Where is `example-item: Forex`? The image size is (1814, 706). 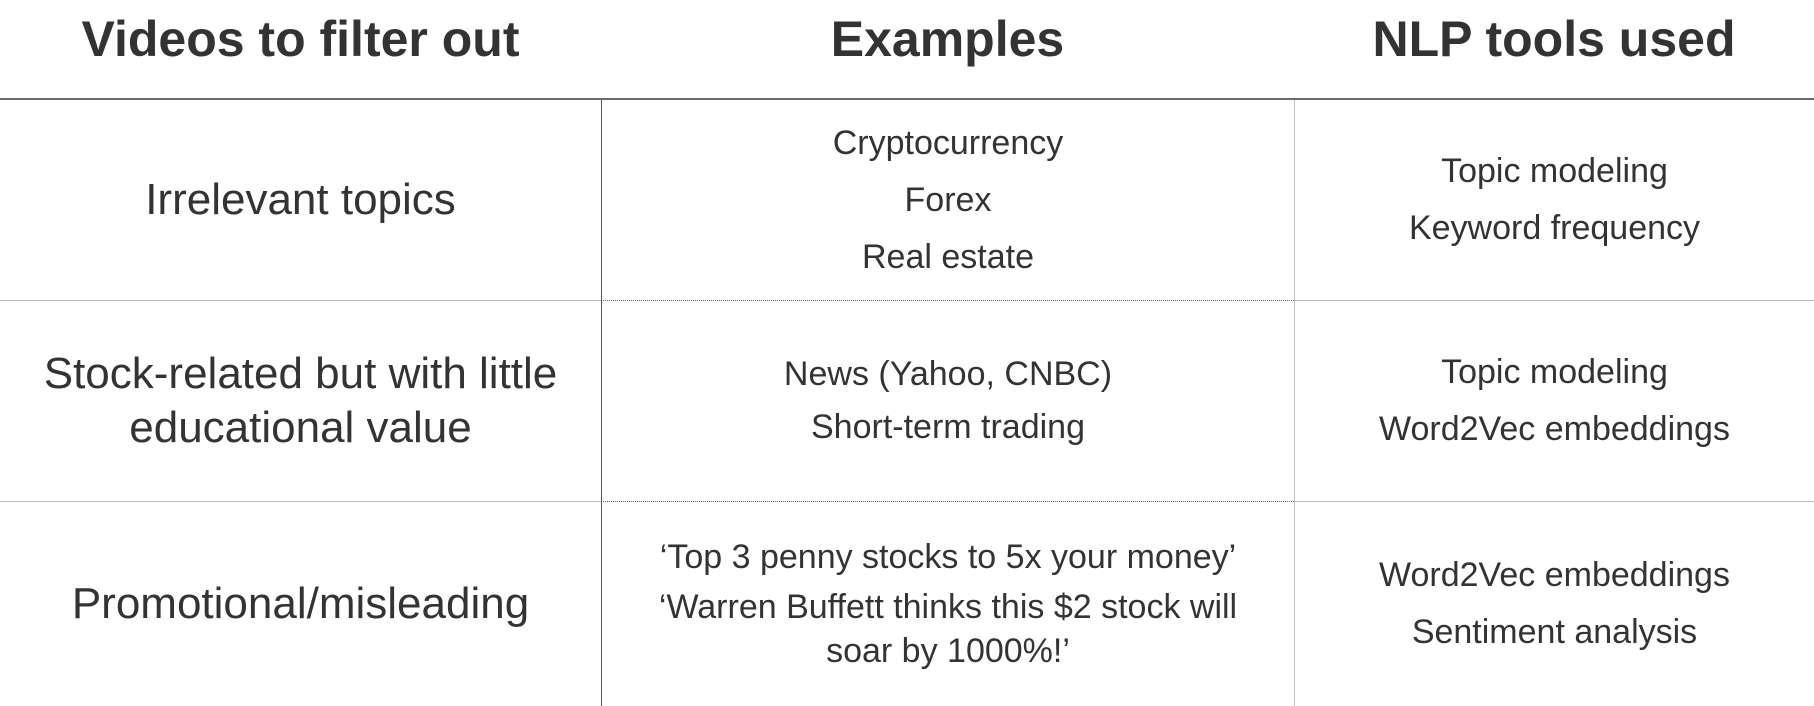 example-item: Forex is located at coordinates (948, 199).